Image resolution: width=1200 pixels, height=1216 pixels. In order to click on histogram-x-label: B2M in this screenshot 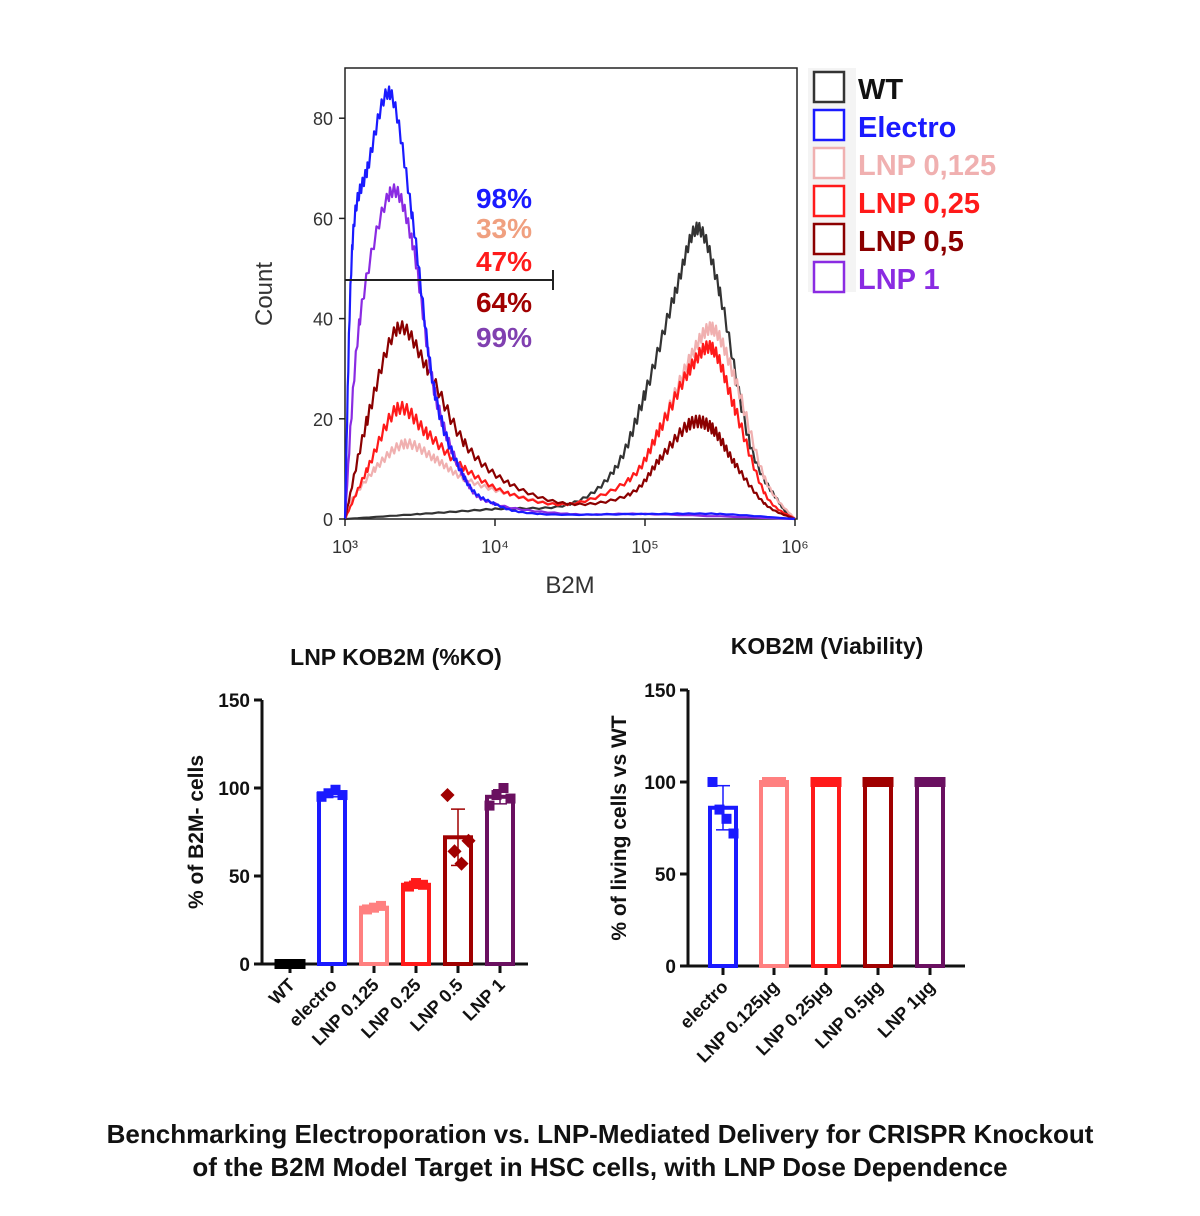, I will do `click(569, 585)`.